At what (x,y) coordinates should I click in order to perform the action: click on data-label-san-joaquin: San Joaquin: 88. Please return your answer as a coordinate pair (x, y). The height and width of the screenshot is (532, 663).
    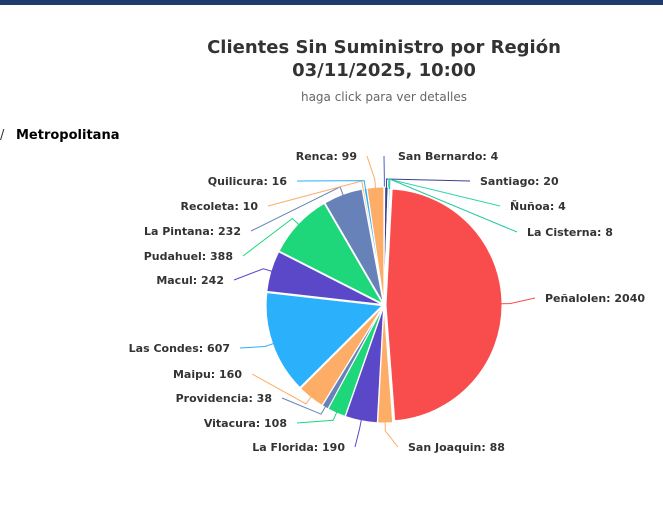
    Looking at the image, I should click on (456, 447).